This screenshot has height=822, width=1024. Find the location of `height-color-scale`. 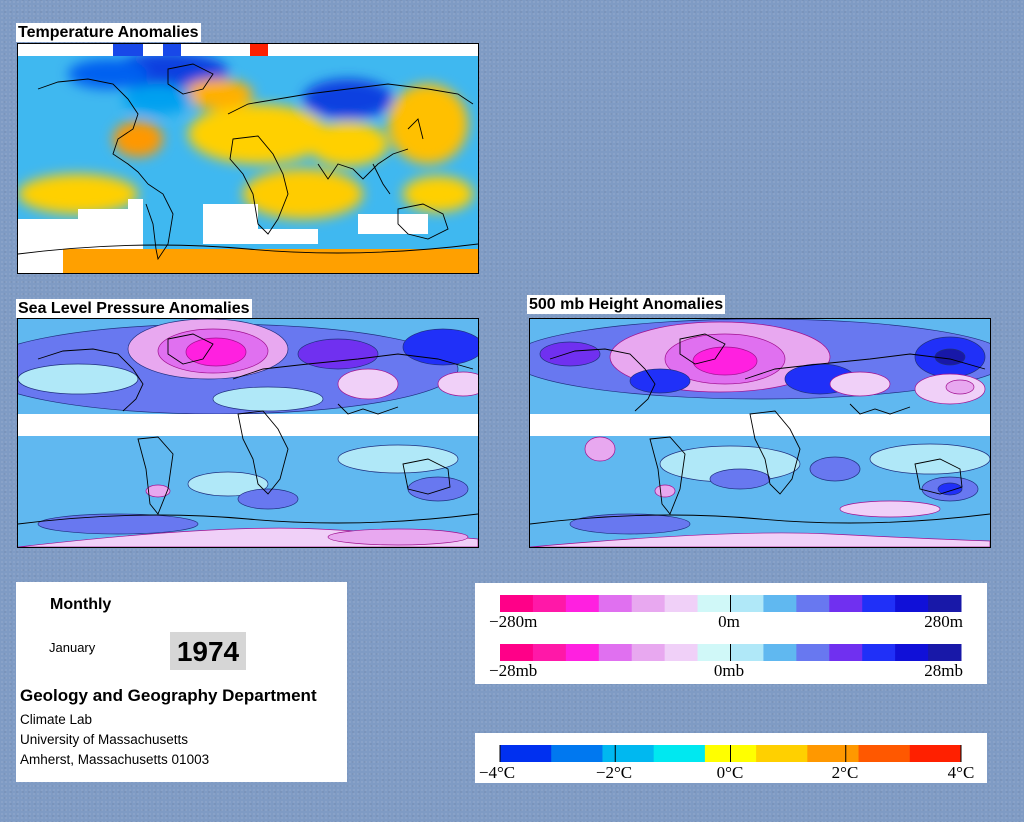

height-color-scale is located at coordinates (731, 603).